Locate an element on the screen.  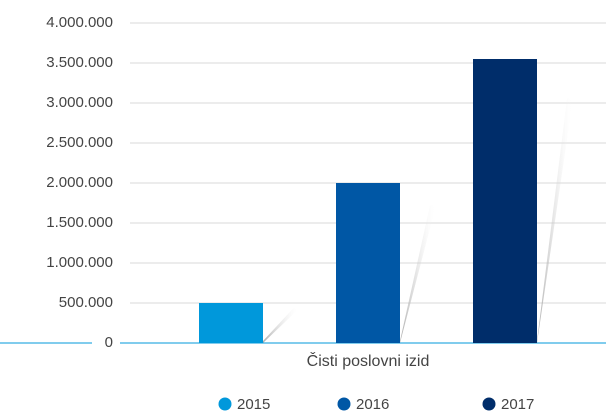
y-tick-label: 3.500.000 is located at coordinates (79, 62).